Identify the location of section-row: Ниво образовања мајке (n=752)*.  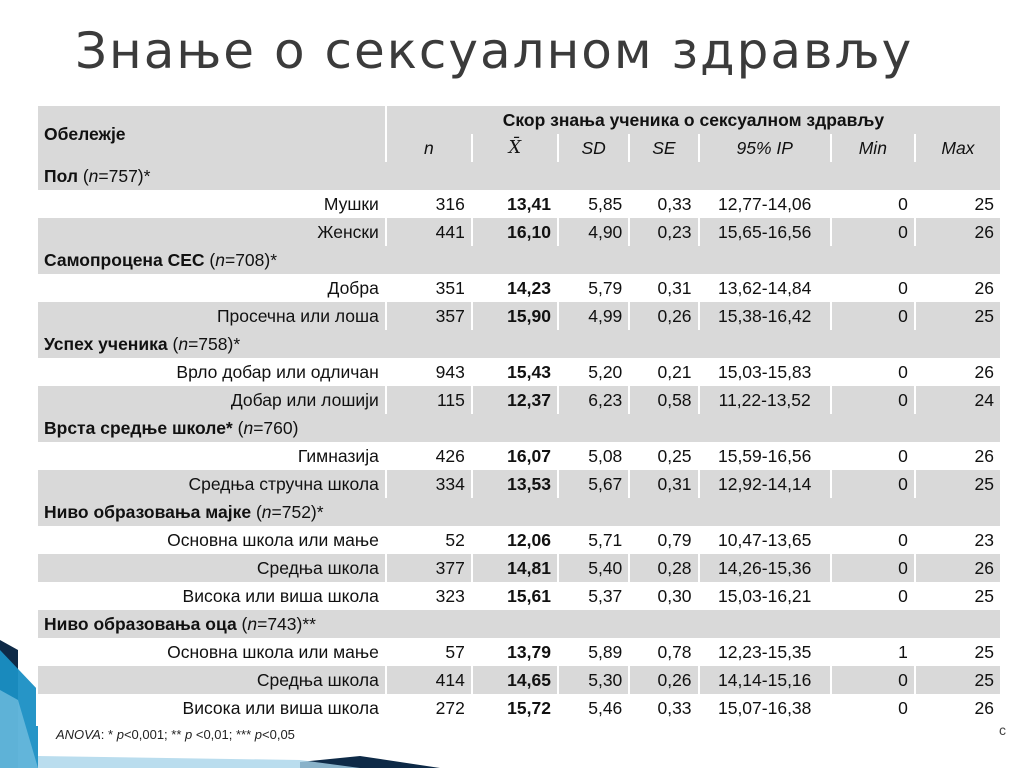
(519, 512).